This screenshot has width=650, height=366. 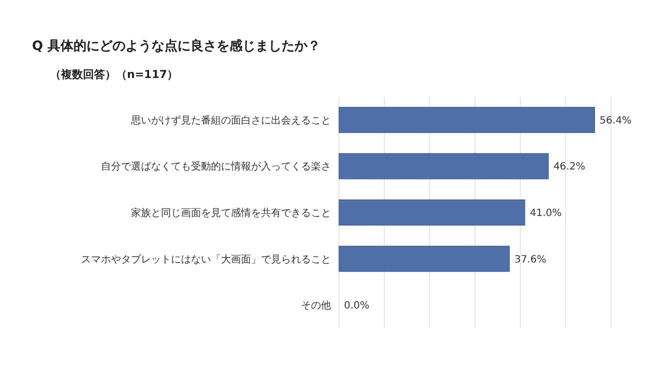 What do you see at coordinates (546, 213) in the screenshot?
I see `data-label: 41.0%` at bounding box center [546, 213].